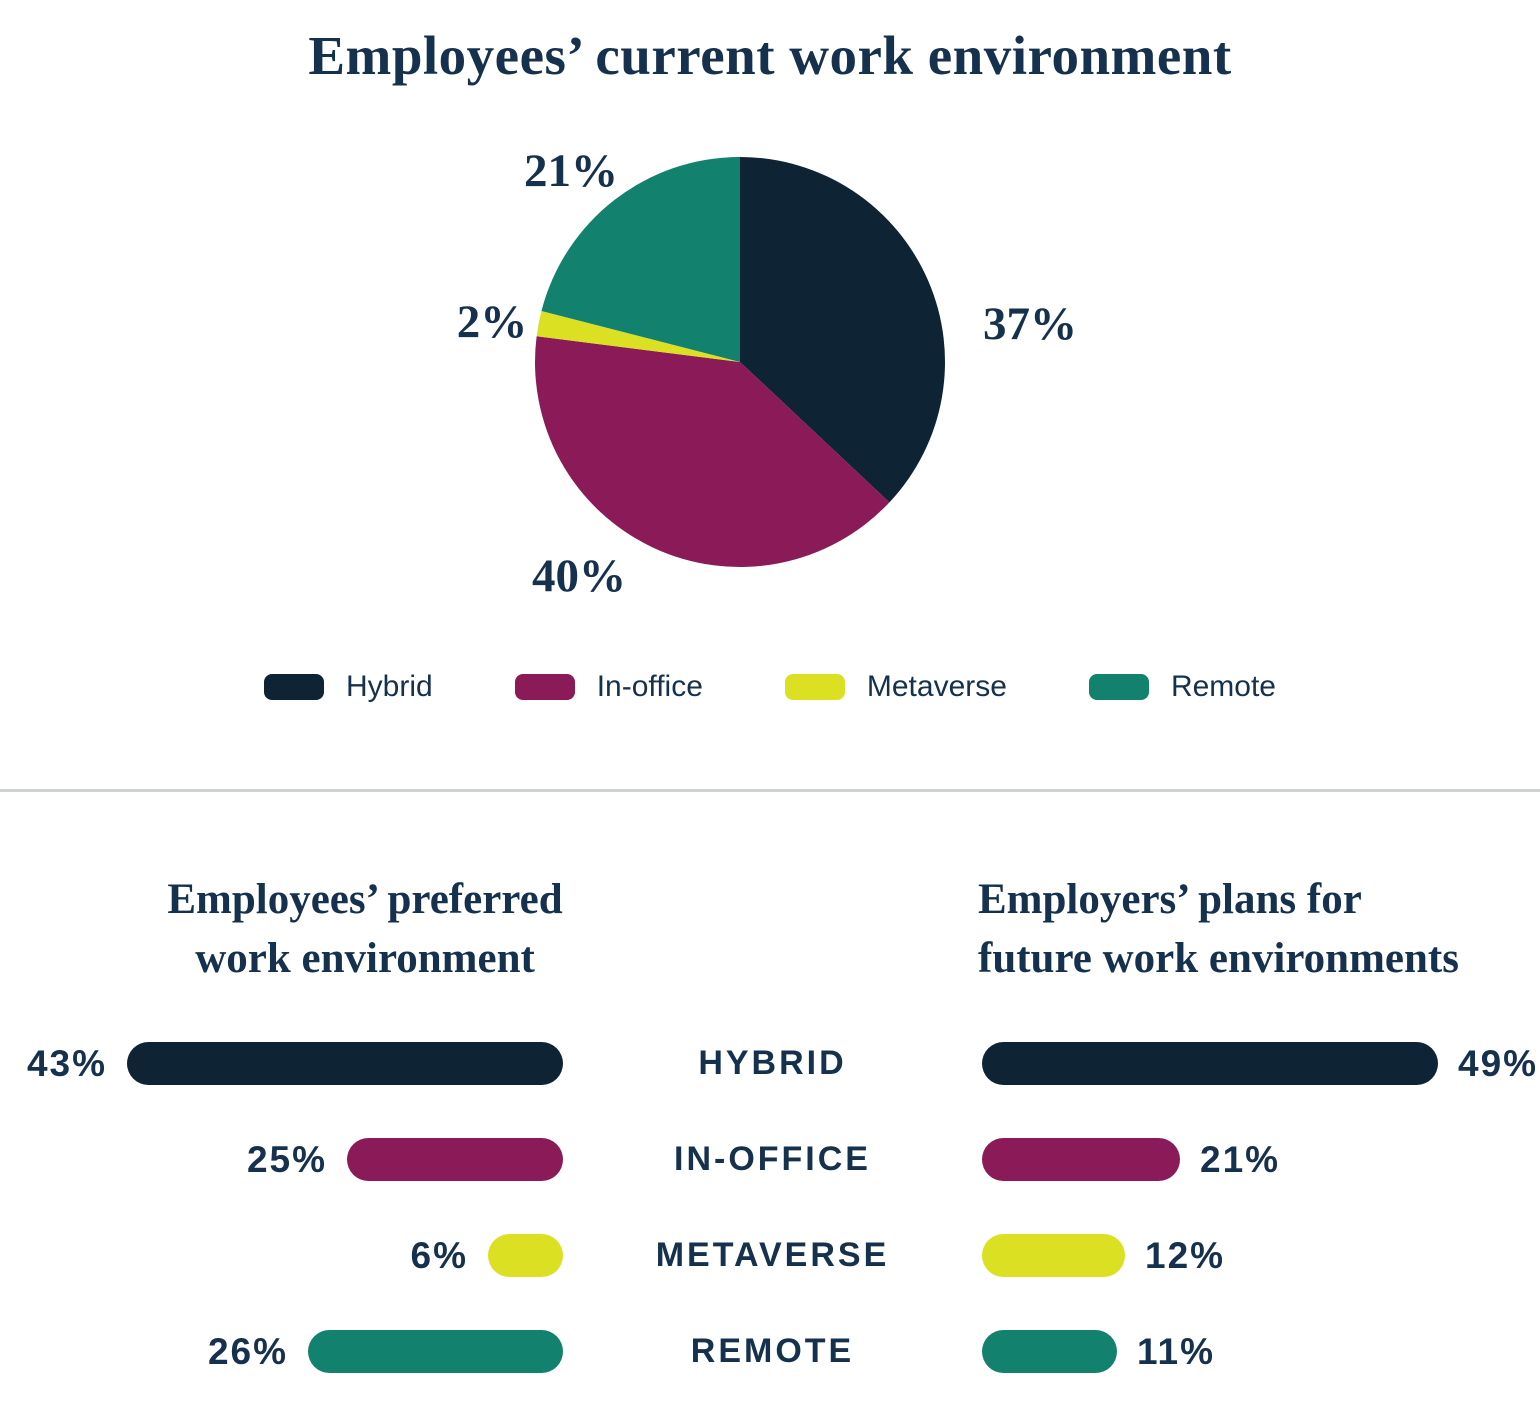 The image size is (1540, 1404). What do you see at coordinates (770, 55) in the screenshot?
I see `pie-chart-title: Employees’ current work environment` at bounding box center [770, 55].